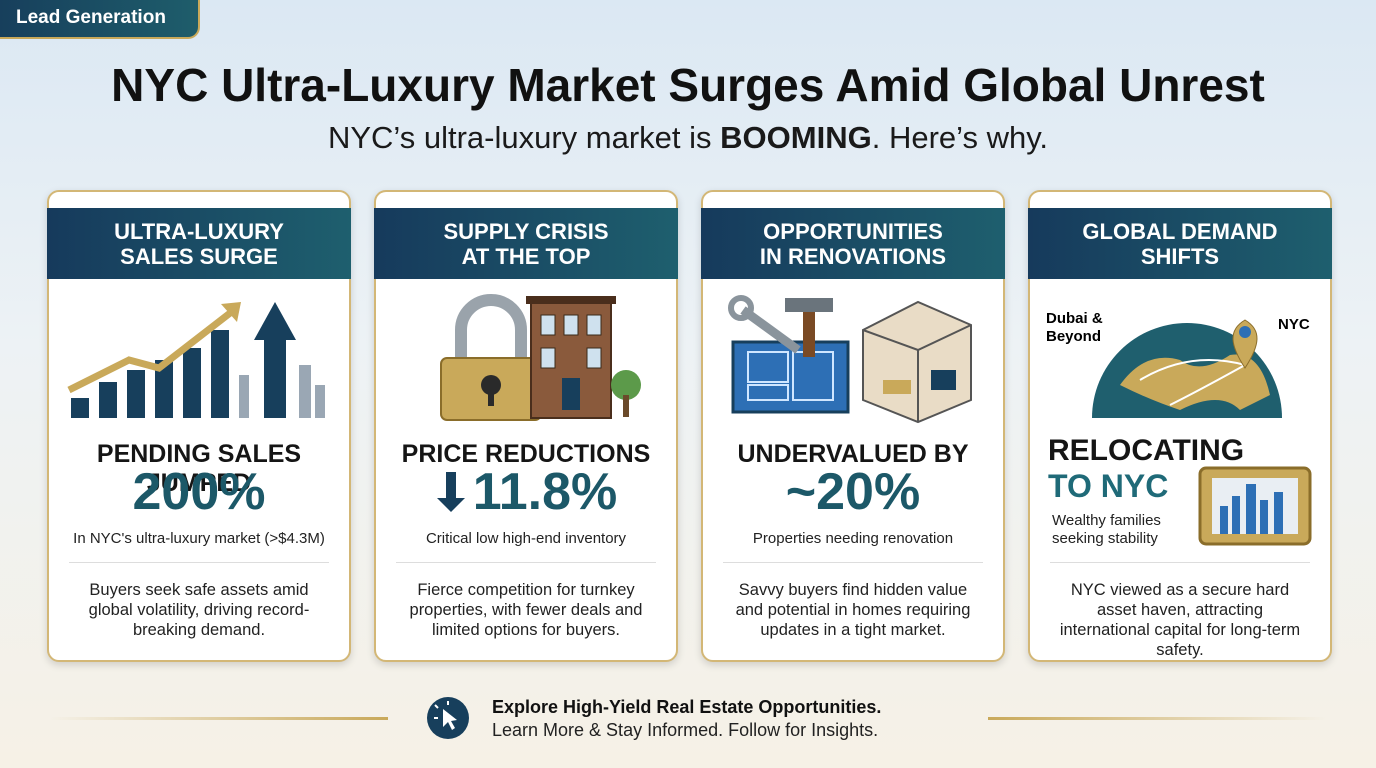 This screenshot has width=1376, height=768. Describe the element at coordinates (853, 231) in the screenshot. I see `header-line: OPPORTUNITIES` at that location.